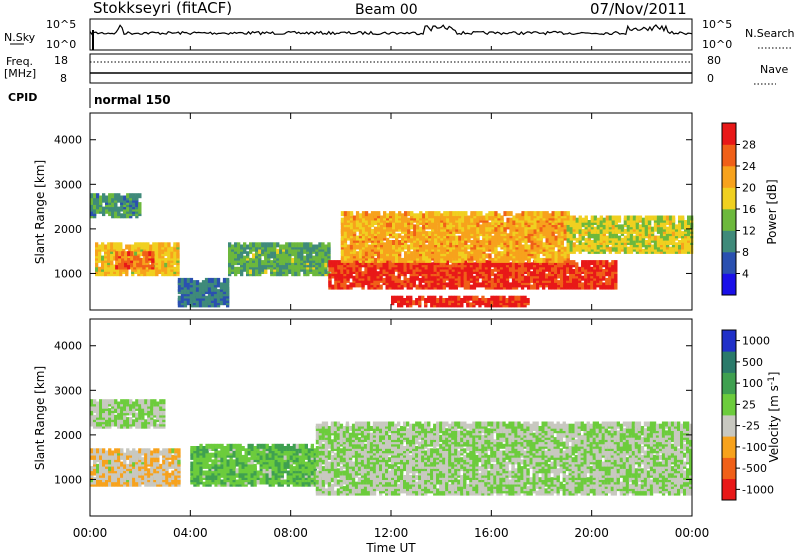 The image size is (800, 554). I want to click on nsearch-label: N.Search, so click(770, 33).